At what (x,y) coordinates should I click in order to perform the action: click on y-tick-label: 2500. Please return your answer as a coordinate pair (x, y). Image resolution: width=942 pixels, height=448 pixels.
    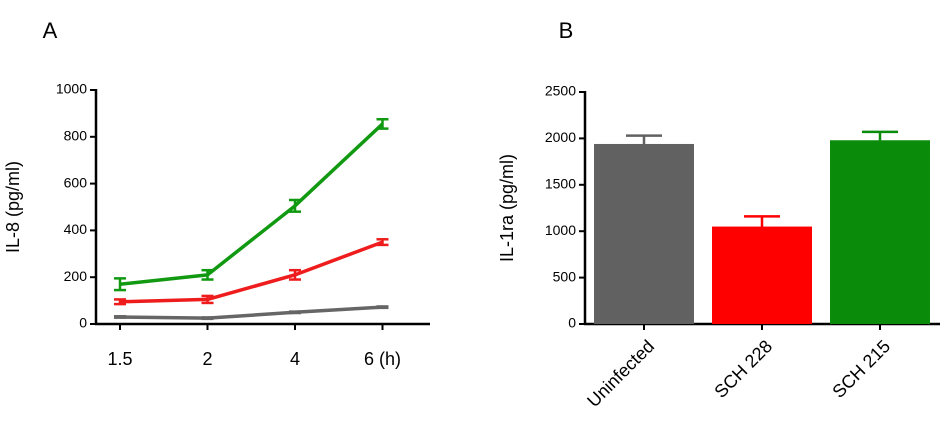
    Looking at the image, I should click on (560, 91).